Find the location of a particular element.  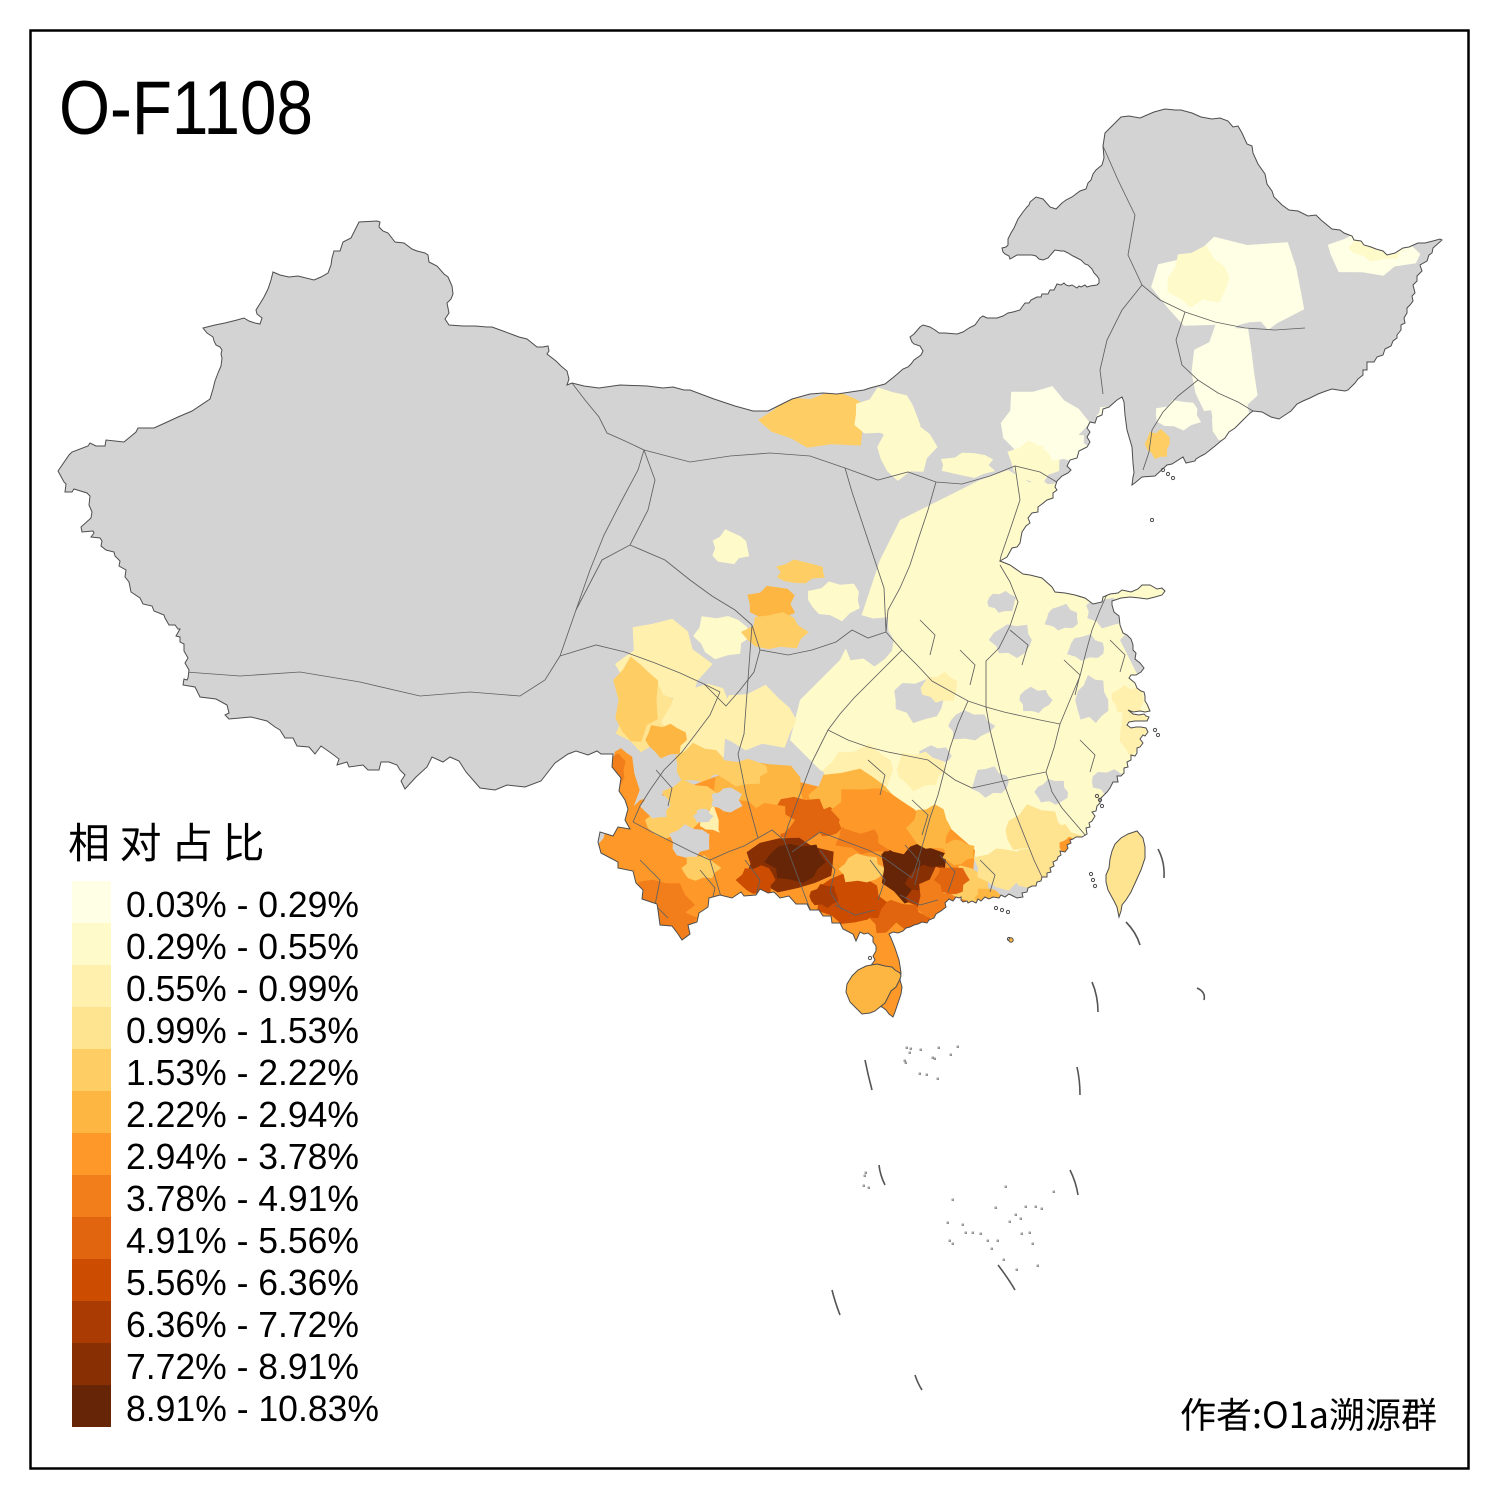

svg-text: 0.55% - 0.99% is located at coordinates (242, 988).